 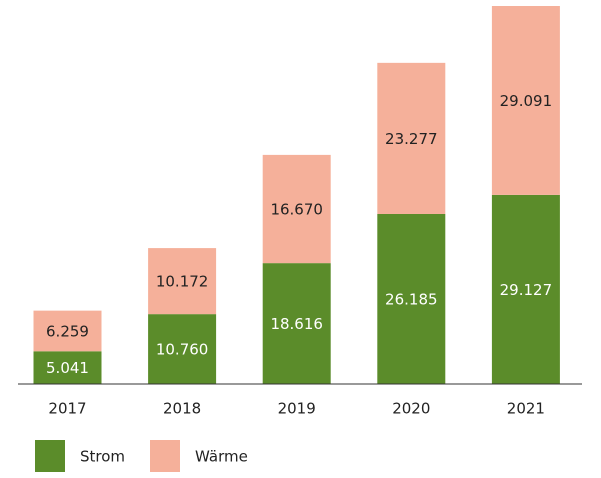 I want to click on data-label: 23.277, so click(x=411, y=139).